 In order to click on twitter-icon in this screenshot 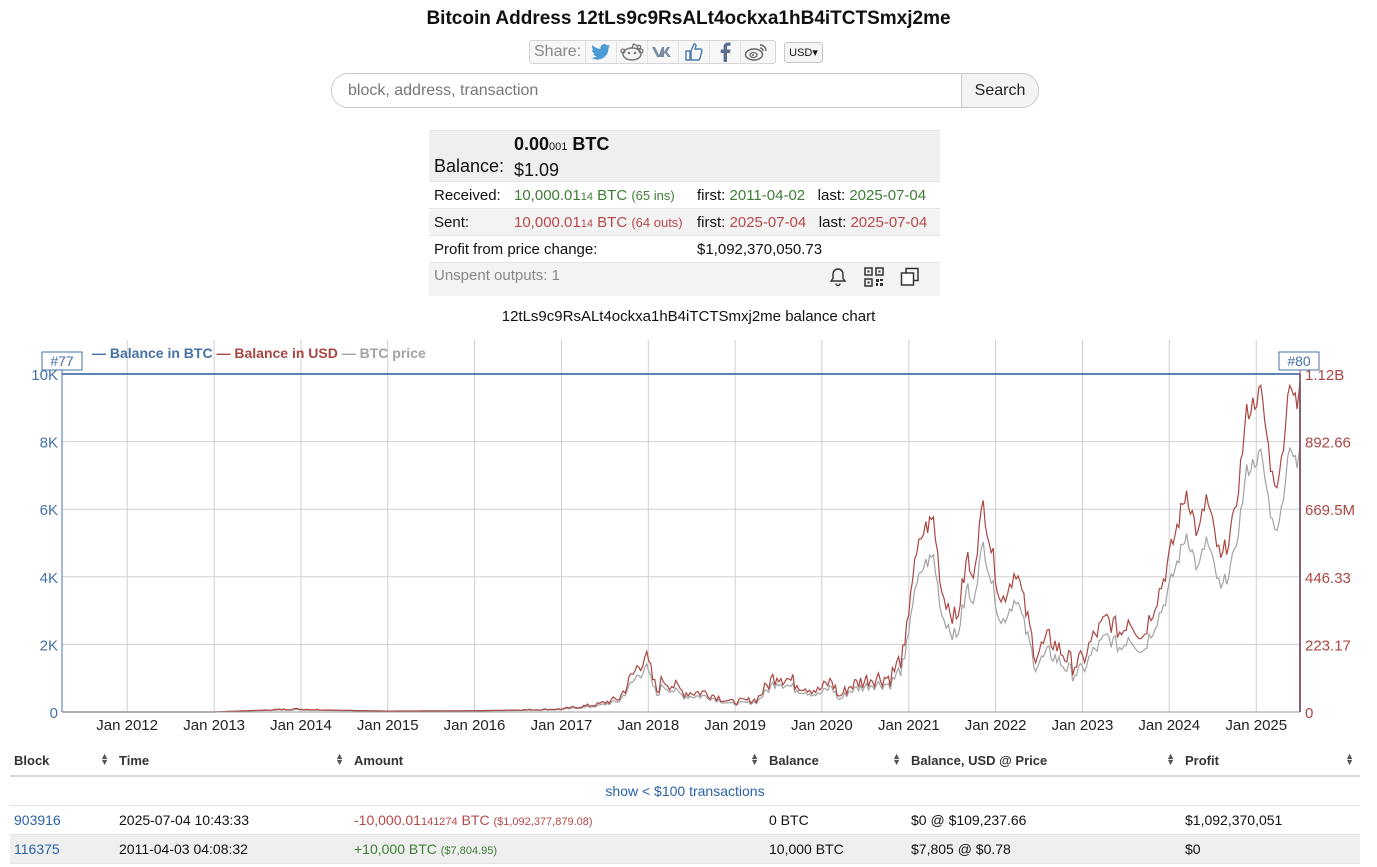, I will do `click(600, 52)`.